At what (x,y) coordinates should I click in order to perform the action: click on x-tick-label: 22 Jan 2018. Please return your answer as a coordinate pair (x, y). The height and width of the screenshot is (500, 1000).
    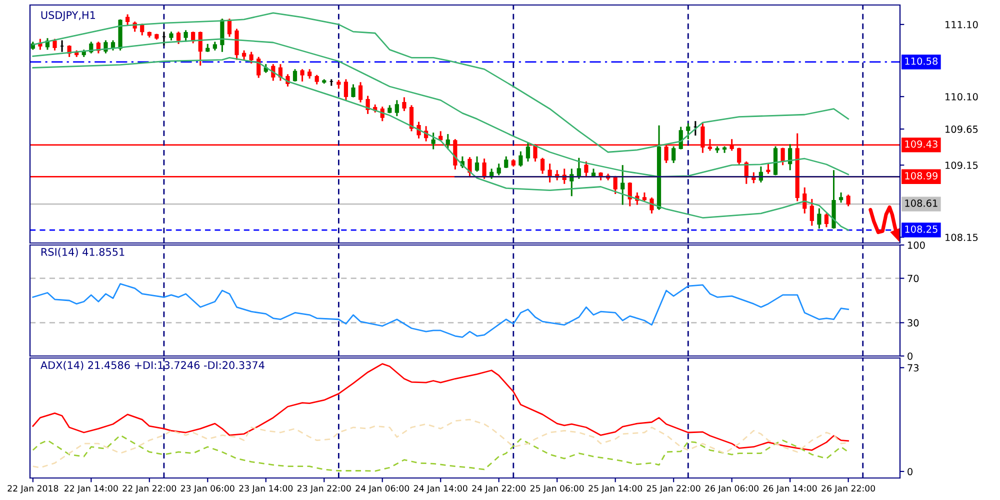
    Looking at the image, I should click on (33, 489).